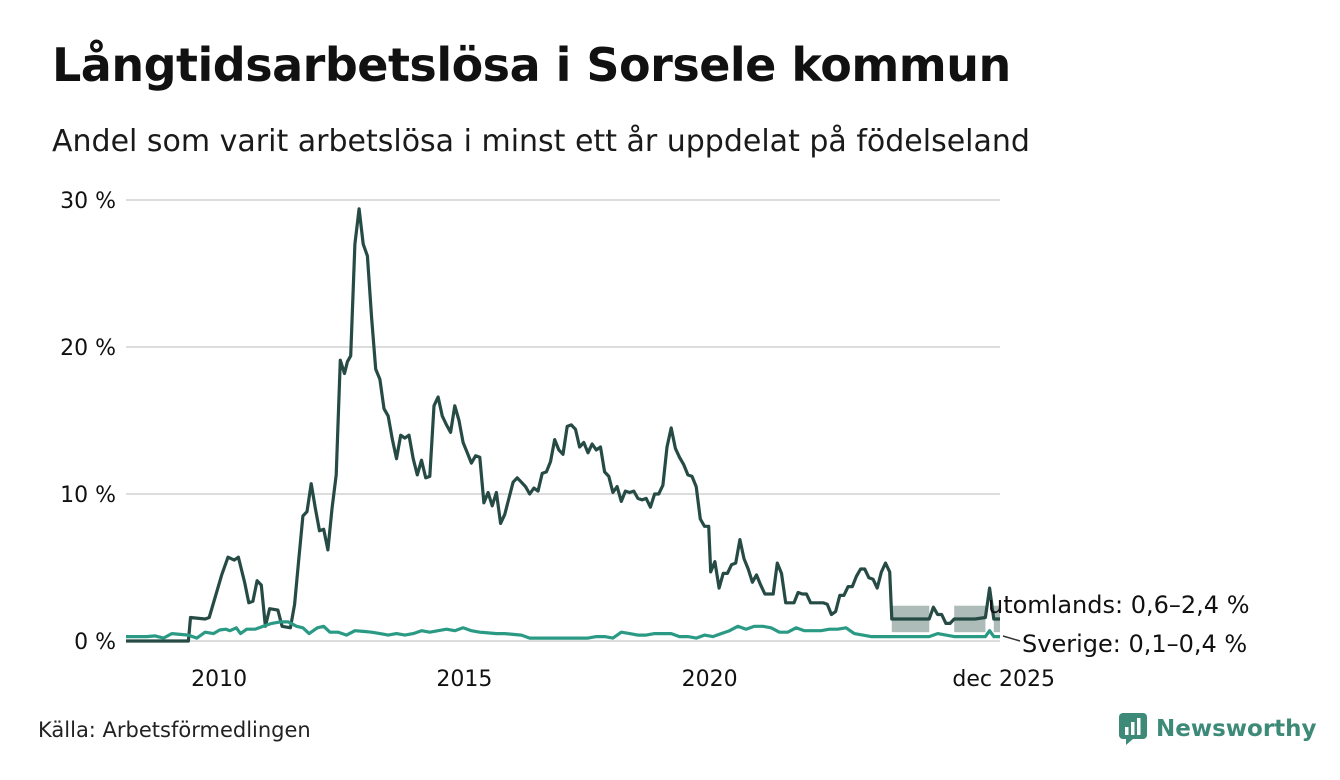 Image resolution: width=1340 pixels, height=780 pixels. What do you see at coordinates (710, 679) in the screenshot?
I see `x-tick-label-2020: 2020` at bounding box center [710, 679].